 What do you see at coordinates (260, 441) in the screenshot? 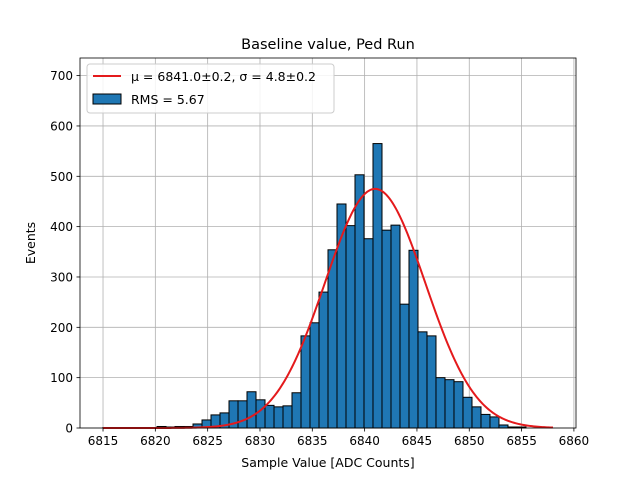
I see `x-tick-label: 6830` at bounding box center [260, 441].